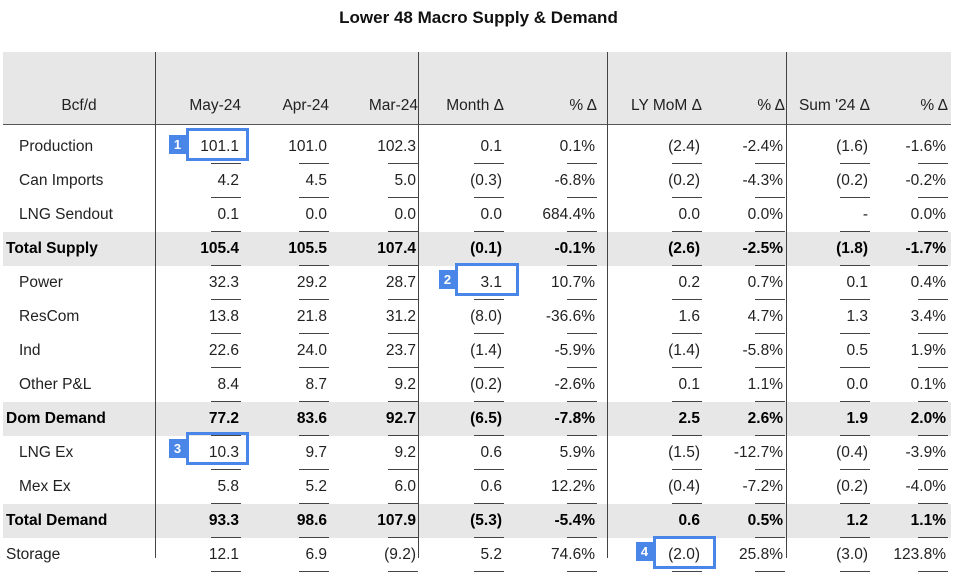 The image size is (957, 572). Describe the element at coordinates (573, 282) in the screenshot. I see `table-cell: 10.7%` at that location.